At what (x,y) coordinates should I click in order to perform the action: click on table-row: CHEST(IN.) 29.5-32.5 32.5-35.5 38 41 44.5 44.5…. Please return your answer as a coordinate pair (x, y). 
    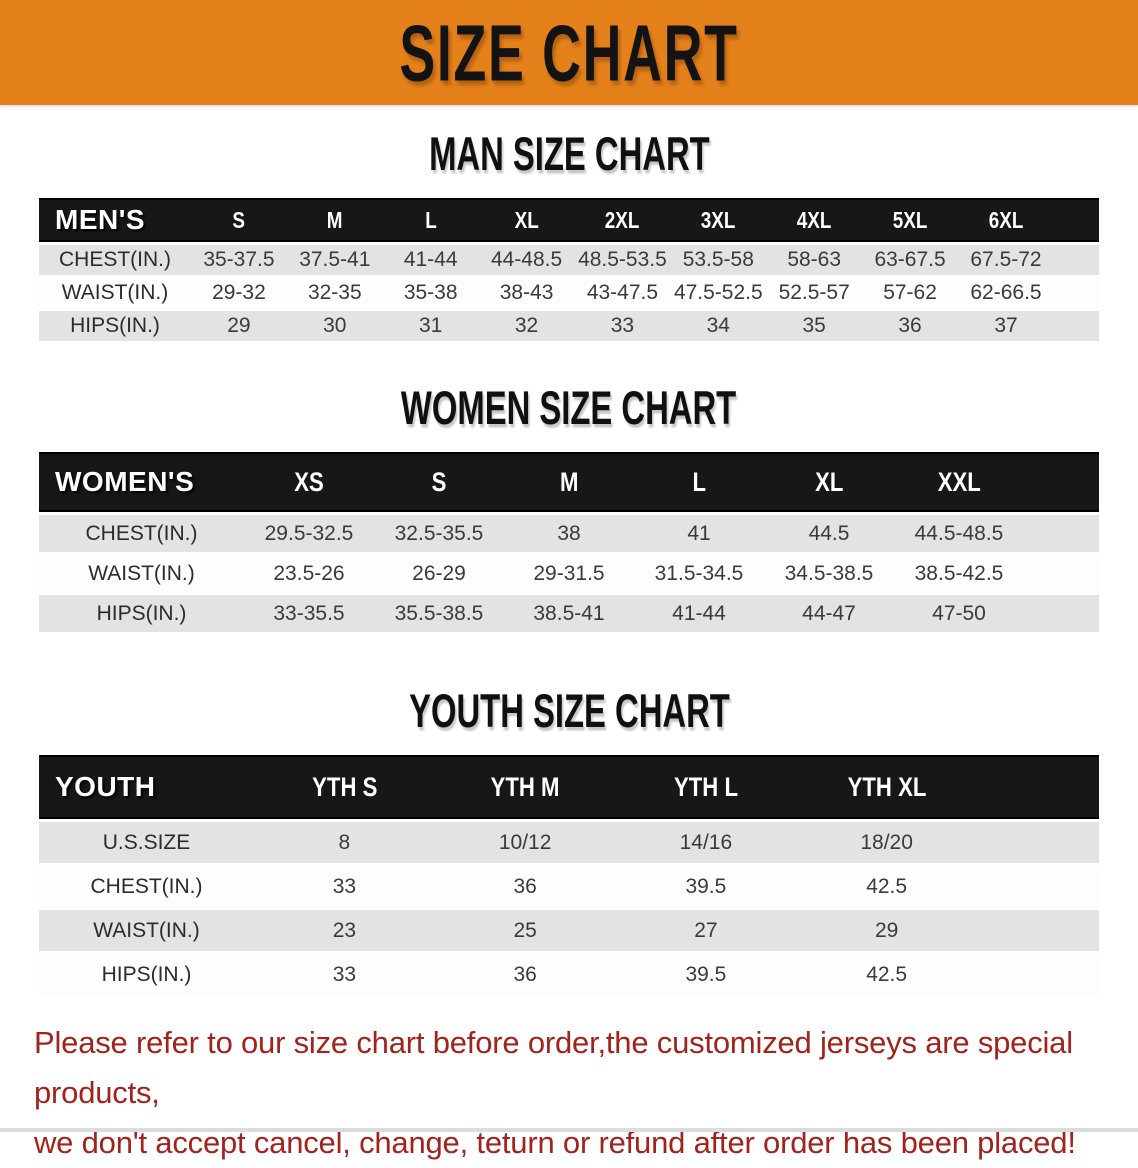
    Looking at the image, I should click on (569, 533).